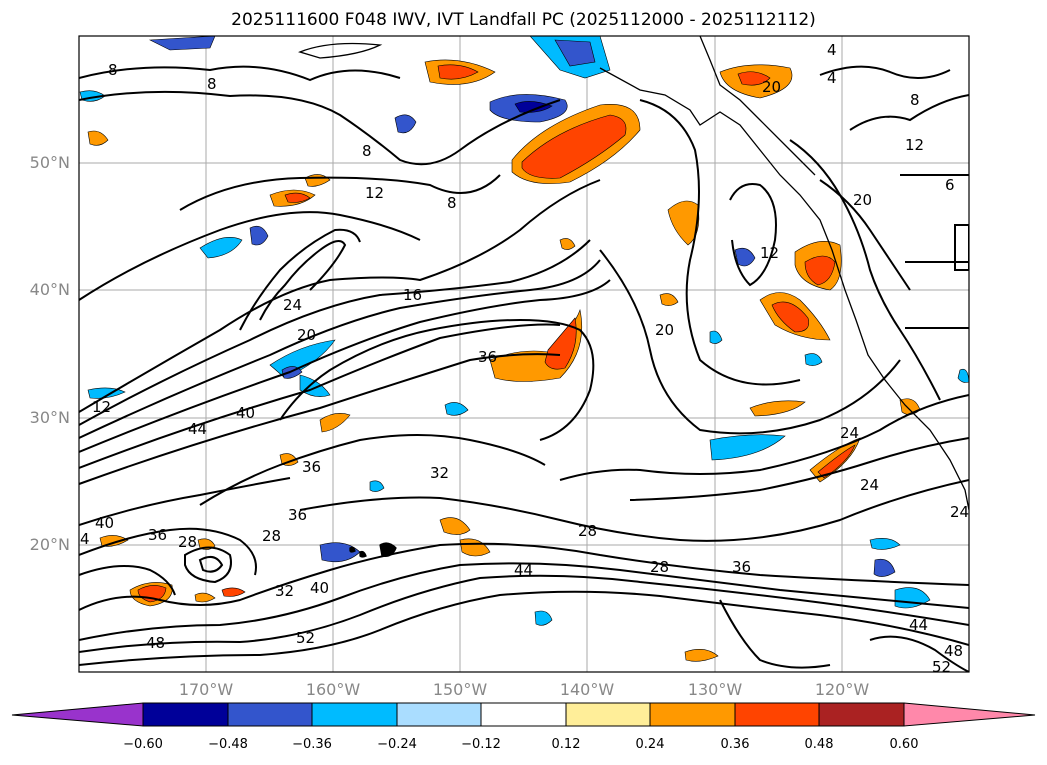 The image size is (1047, 765). I want to click on colorbar-tick-label: 0.24, so click(650, 744).